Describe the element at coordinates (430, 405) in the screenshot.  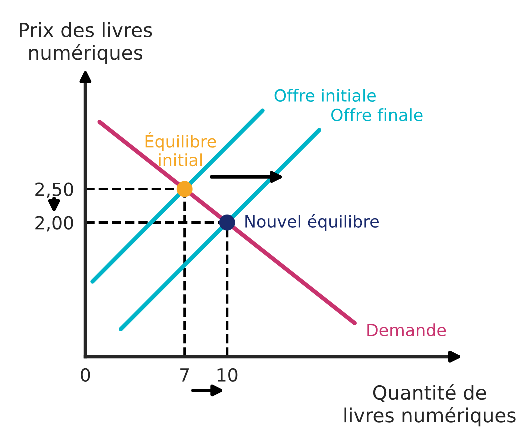
I see `x-axis-title: Quantité de livres numériques` at that location.